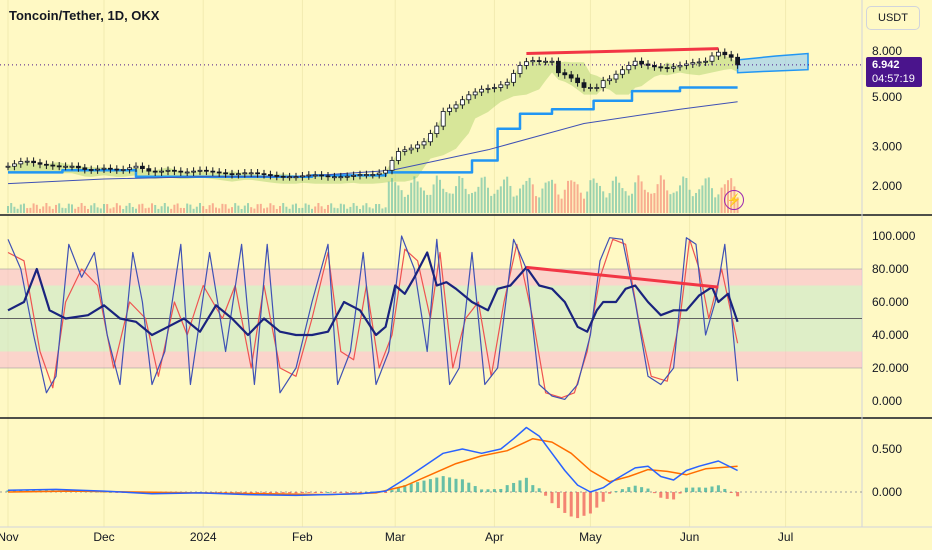 The height and width of the screenshot is (550, 932). I want to click on time-axis-label: 2024, so click(203, 537).